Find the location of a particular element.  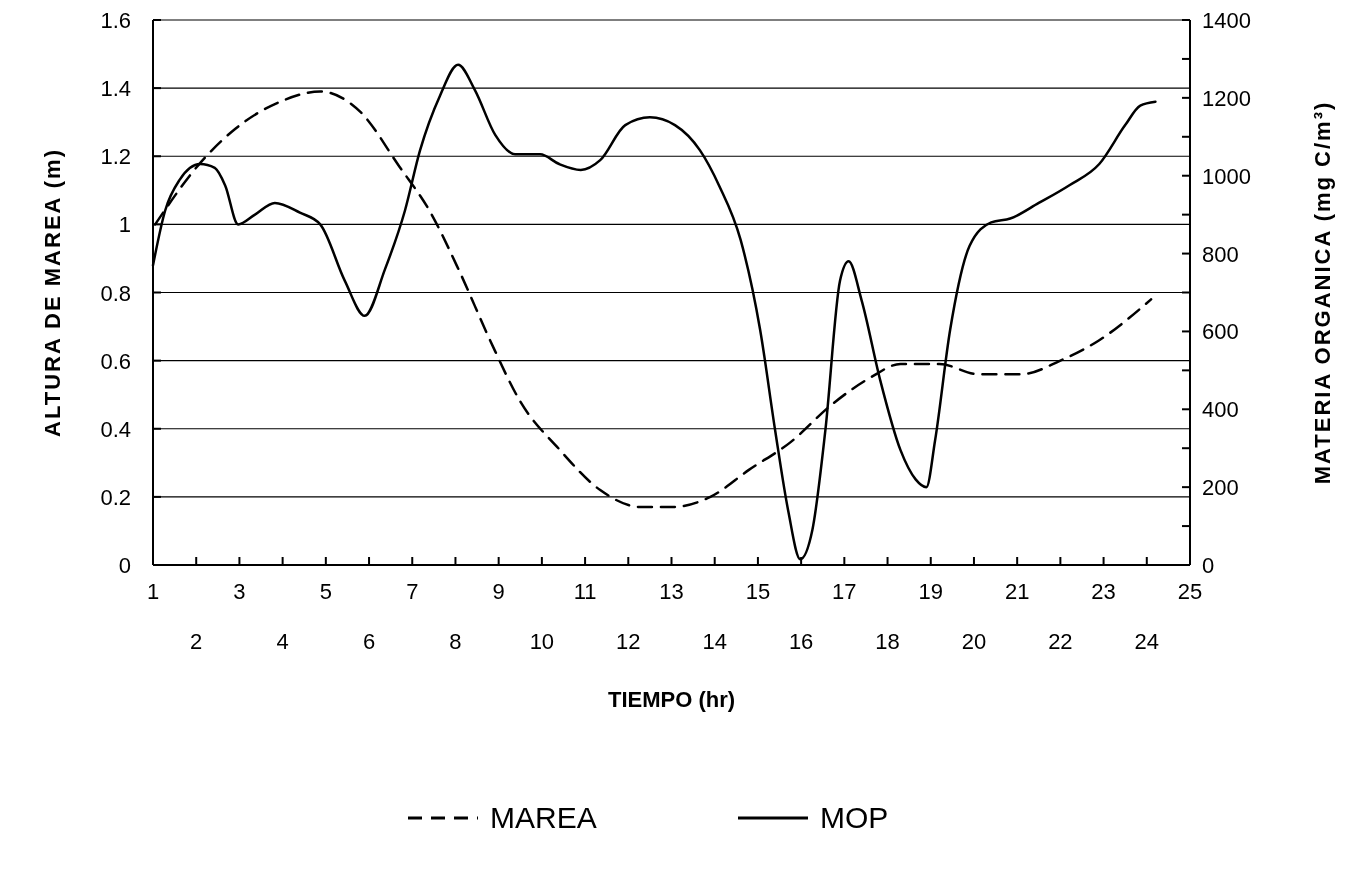

x-tick-label: 21 is located at coordinates (1017, 591).